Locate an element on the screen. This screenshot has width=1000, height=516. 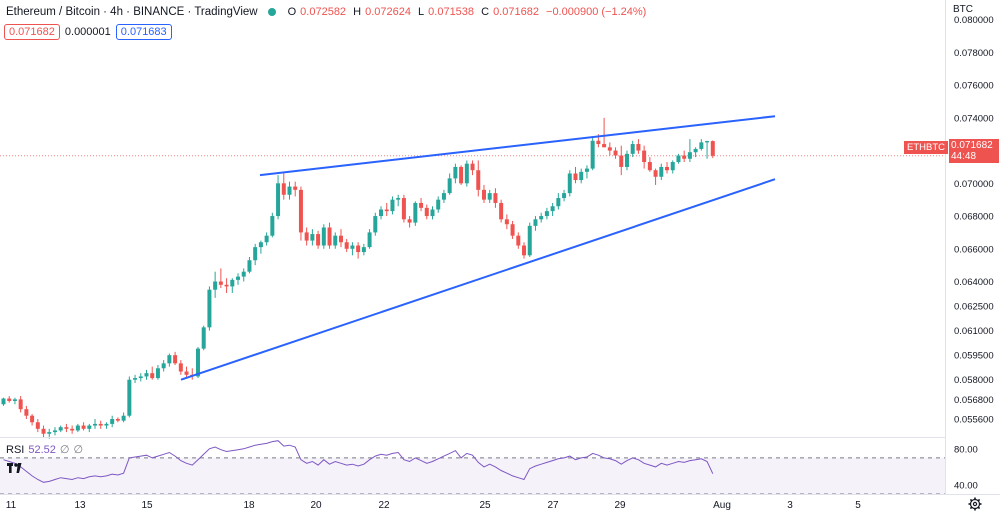
time-tick-label: 20 is located at coordinates (316, 505).